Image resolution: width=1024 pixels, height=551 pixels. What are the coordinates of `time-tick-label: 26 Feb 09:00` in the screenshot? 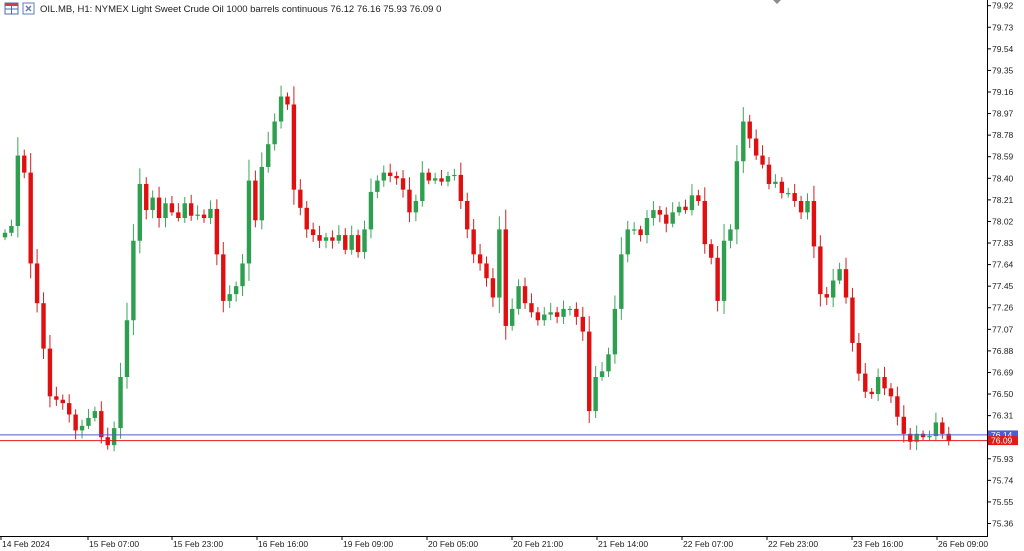 It's located at (963, 544).